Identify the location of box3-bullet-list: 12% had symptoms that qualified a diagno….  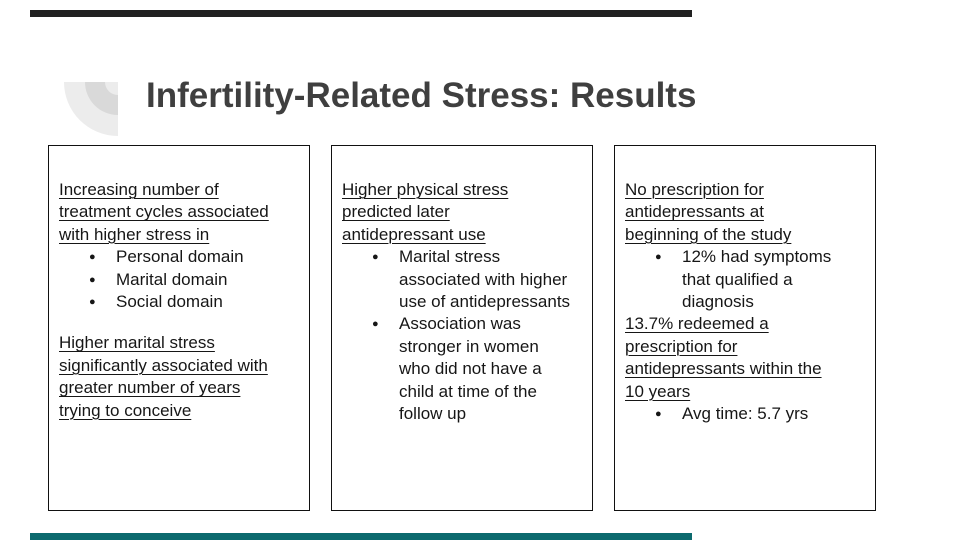
(746, 279).